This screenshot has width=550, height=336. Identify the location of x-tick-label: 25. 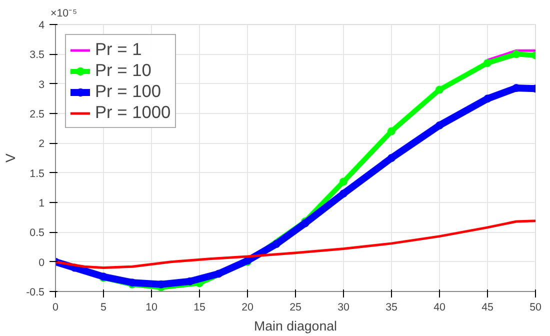
(296, 308).